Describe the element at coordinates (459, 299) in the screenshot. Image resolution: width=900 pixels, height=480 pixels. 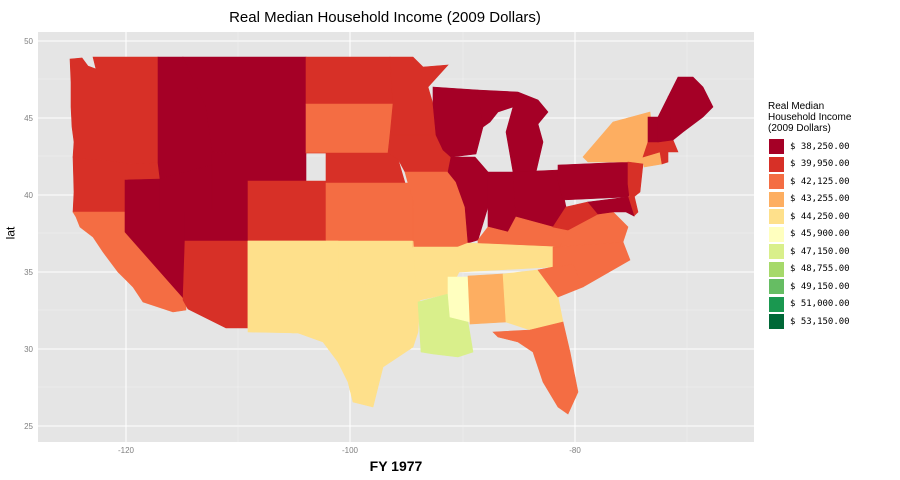
I see `state-ms` at that location.